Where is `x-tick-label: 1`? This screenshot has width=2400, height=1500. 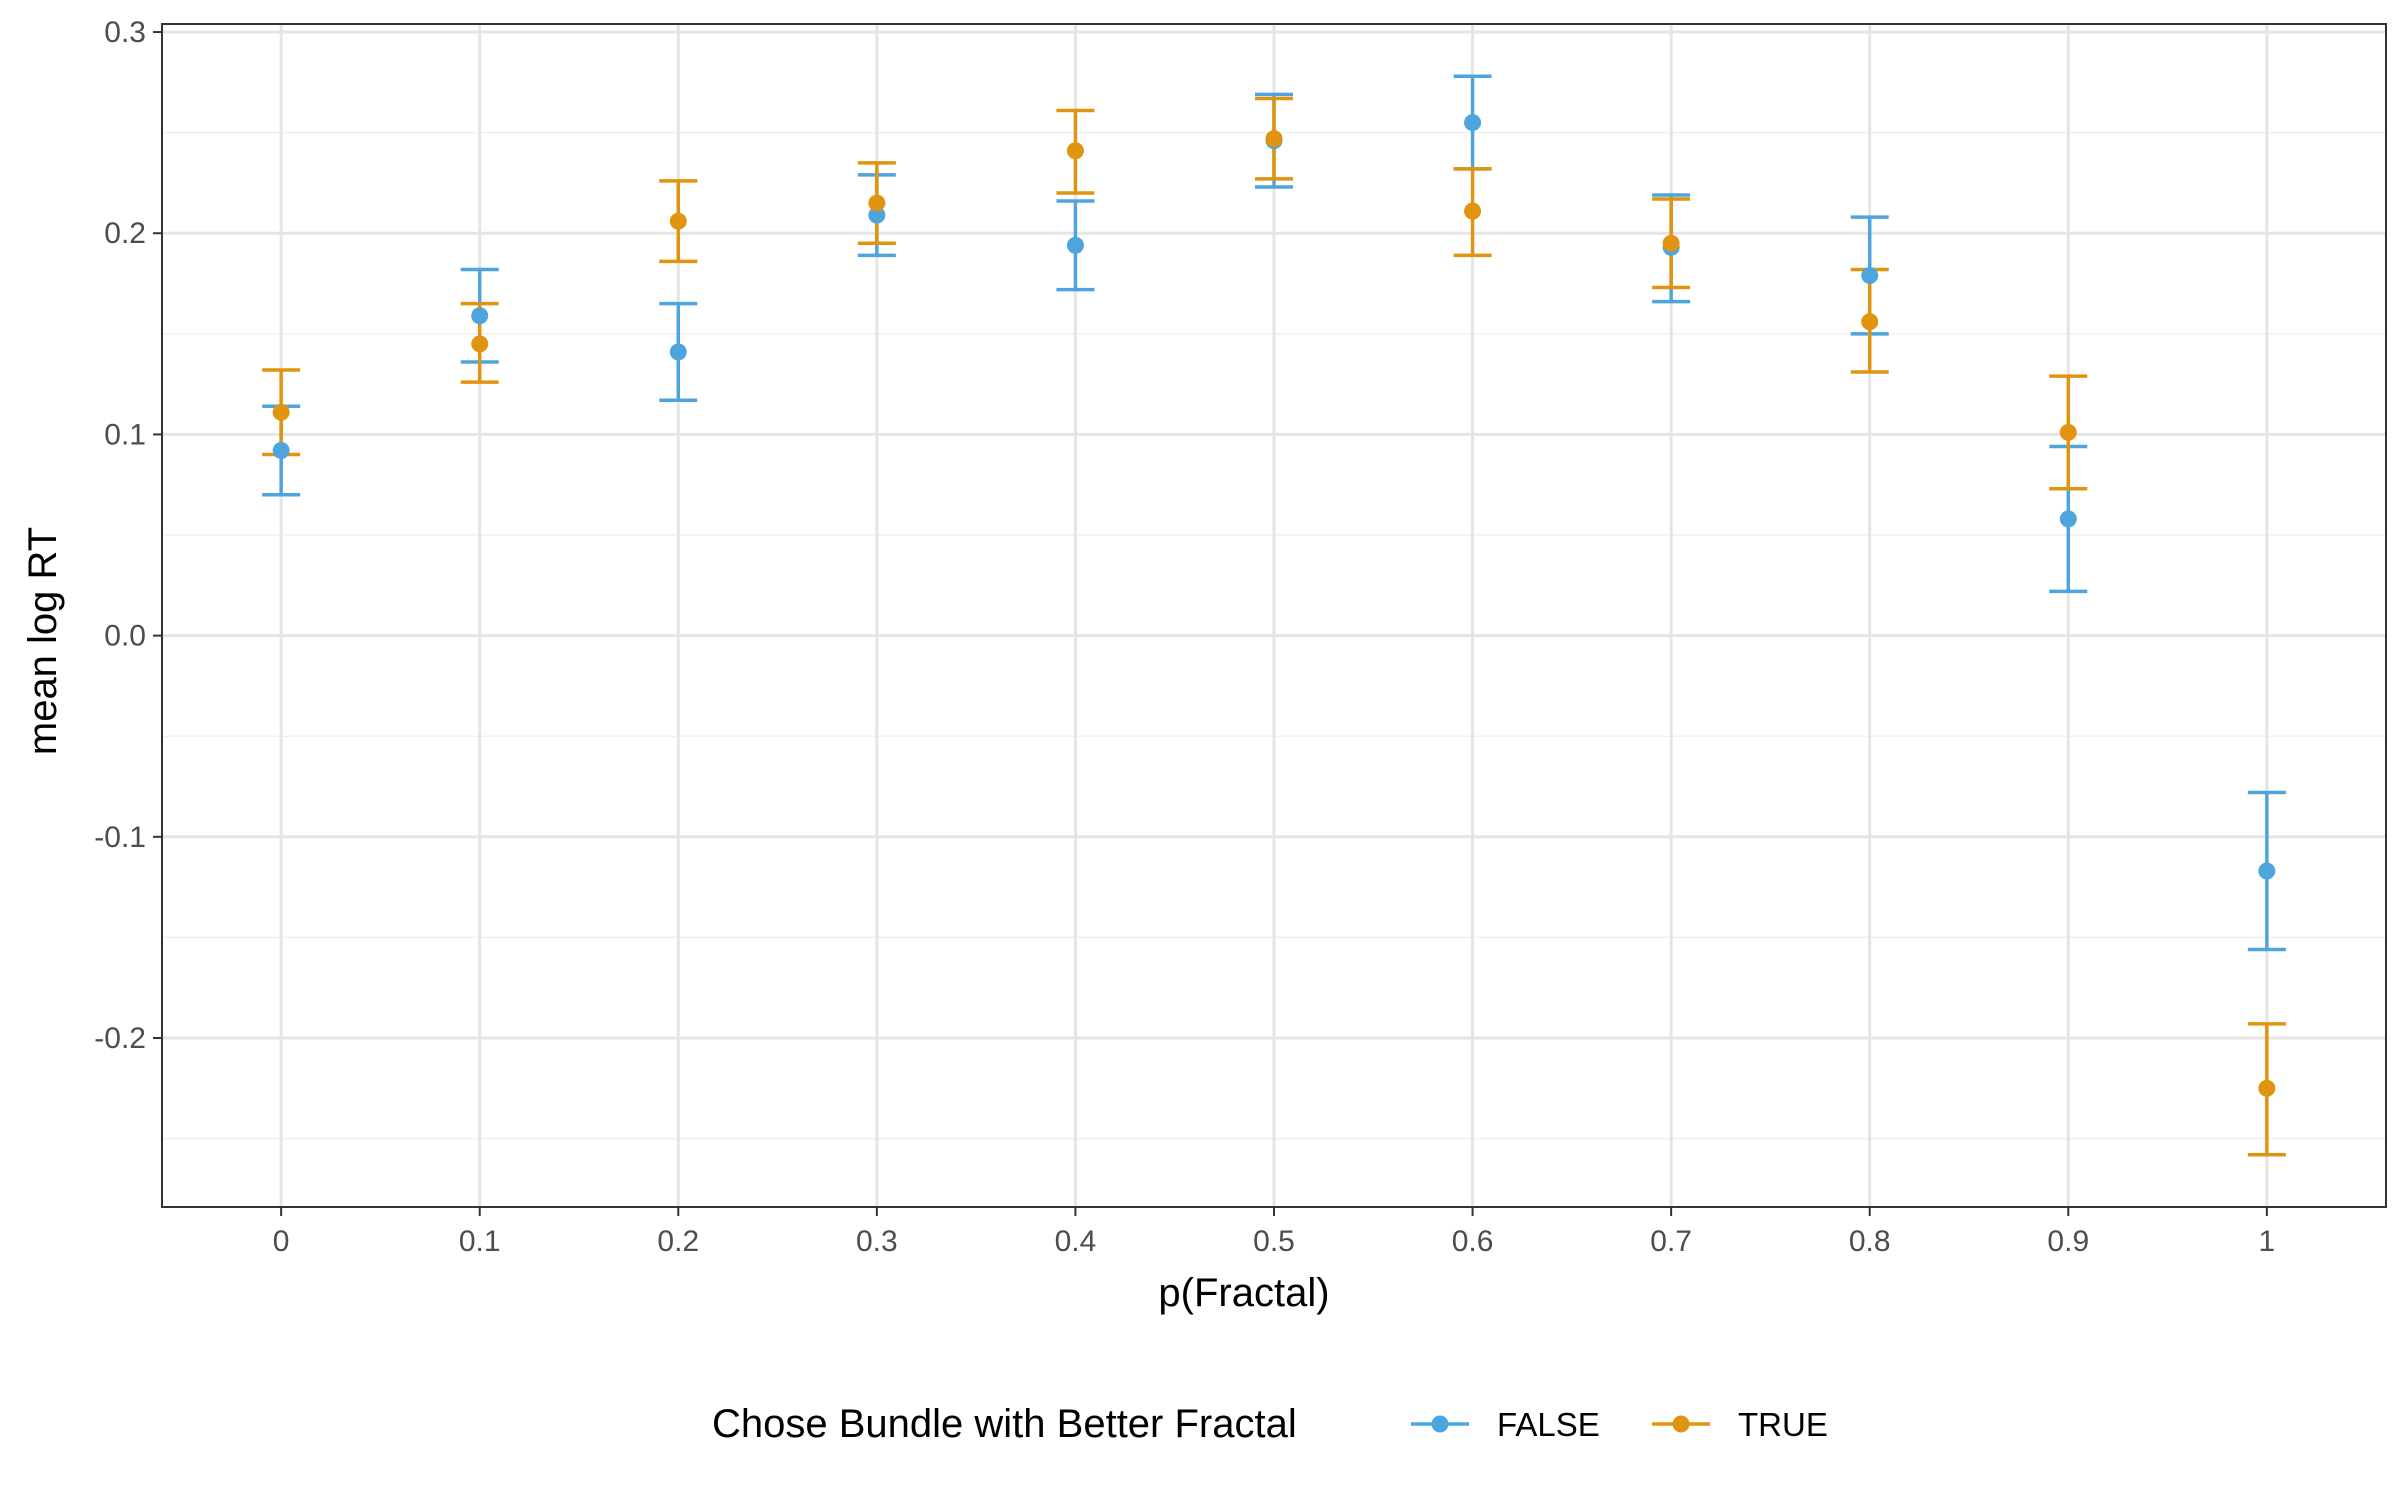
x-tick-label: 1 is located at coordinates (2267, 1241).